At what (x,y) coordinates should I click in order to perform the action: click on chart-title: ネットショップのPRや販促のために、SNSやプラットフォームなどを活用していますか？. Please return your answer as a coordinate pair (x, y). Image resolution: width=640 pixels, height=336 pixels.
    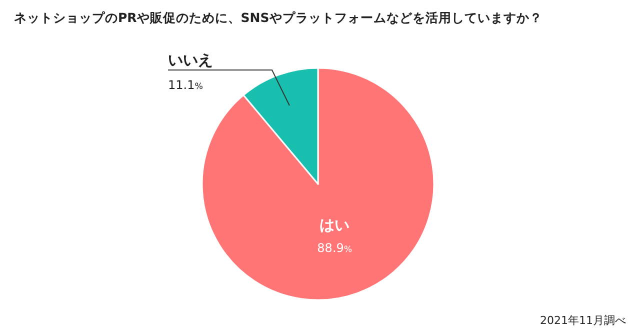
    Looking at the image, I should click on (278, 17).